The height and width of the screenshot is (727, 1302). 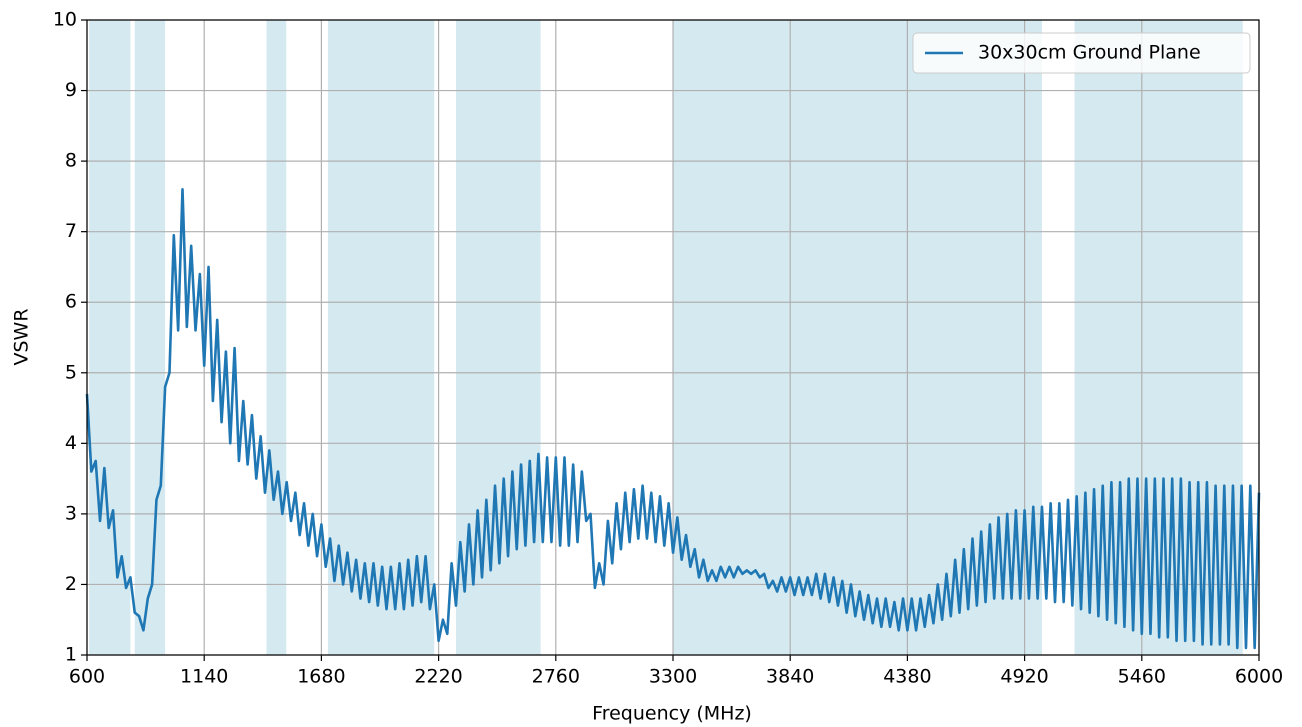 I want to click on x-tick-label: 600, so click(x=87, y=677).